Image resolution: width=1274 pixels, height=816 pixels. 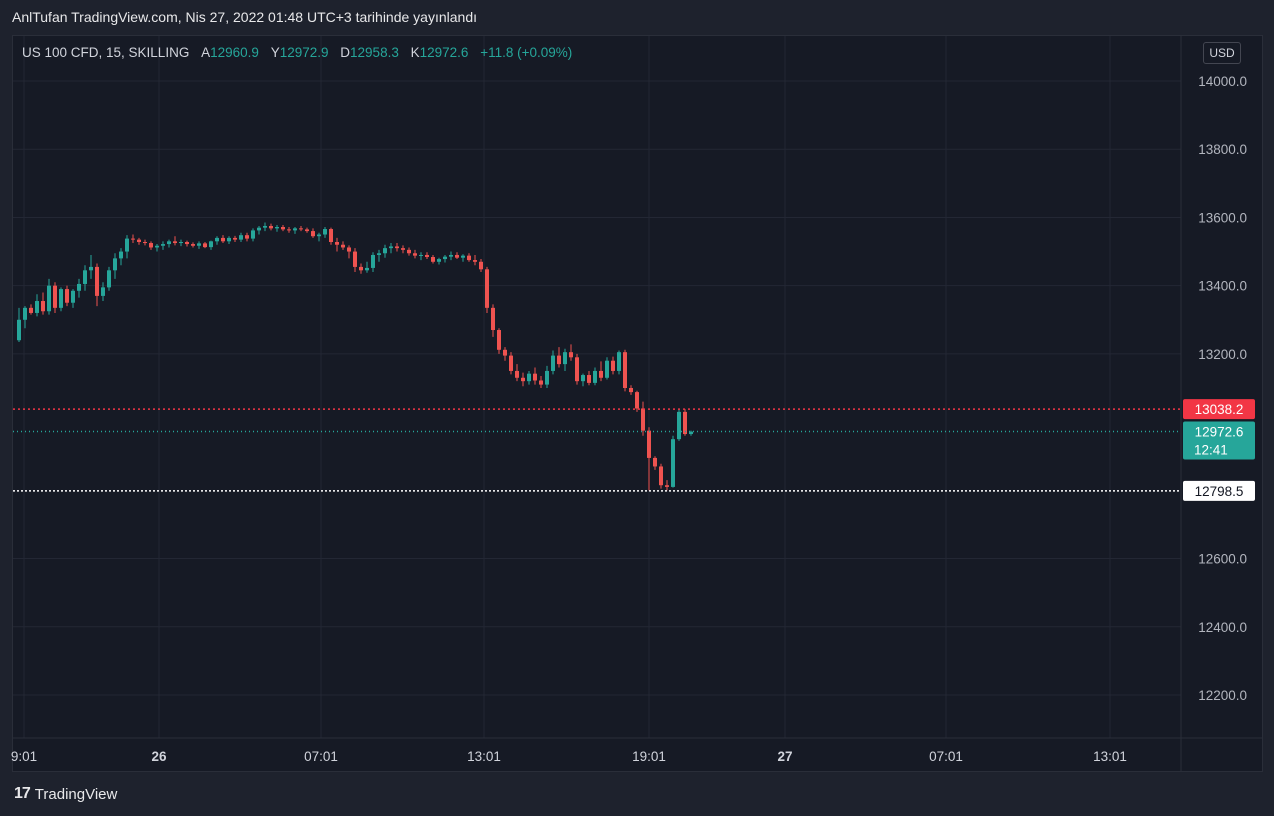 I want to click on y-tick-label: 13400.0, so click(x=1222, y=286).